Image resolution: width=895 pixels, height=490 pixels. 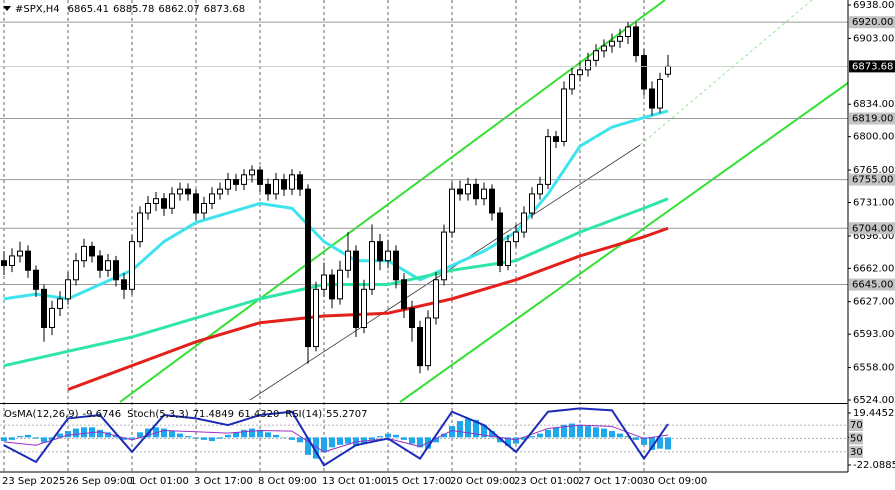 I want to click on level-label: 6755.00, so click(x=872, y=180).